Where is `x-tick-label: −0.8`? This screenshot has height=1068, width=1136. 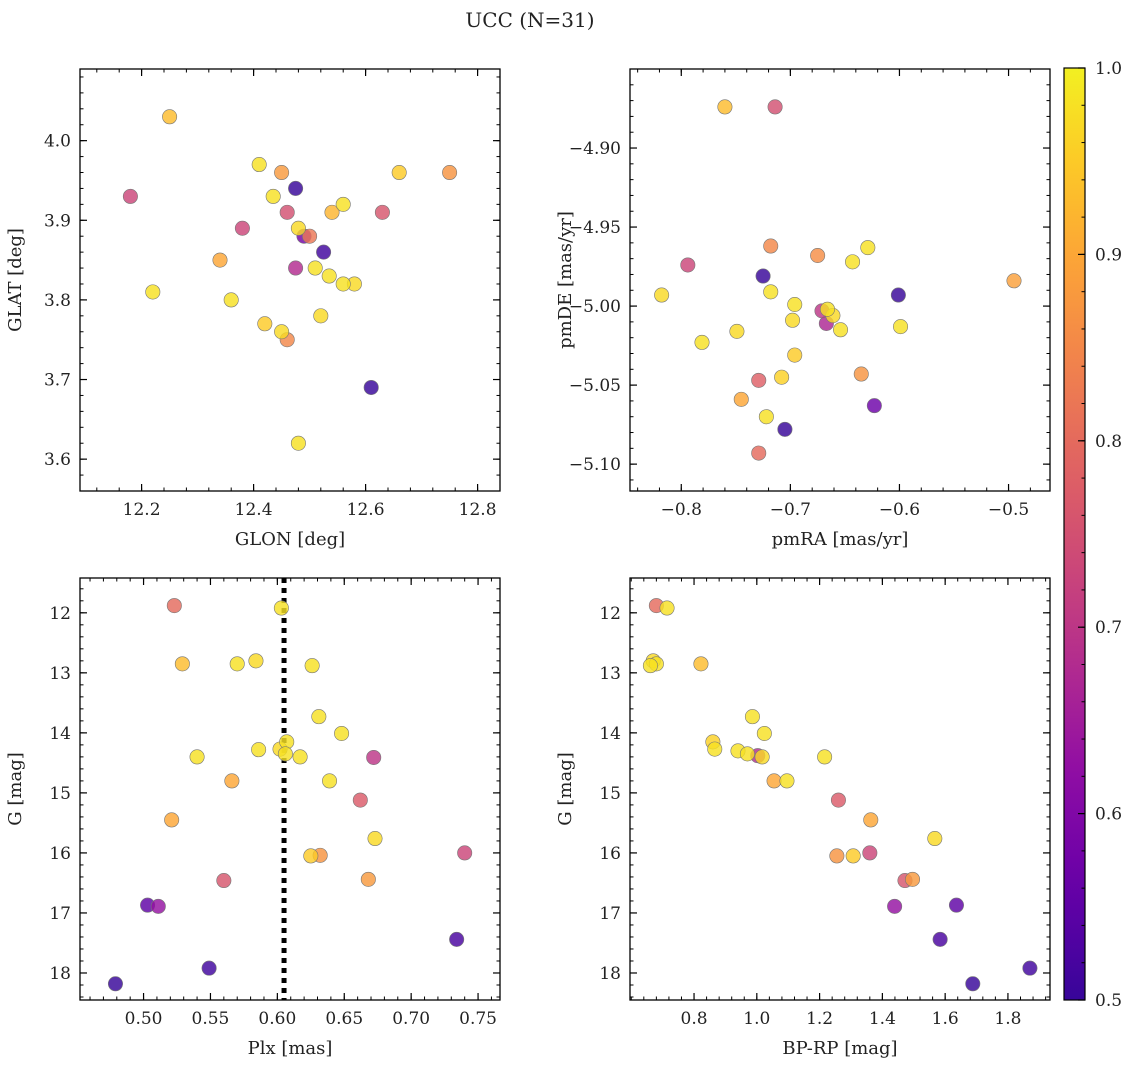
x-tick-label: −0.8 is located at coordinates (681, 510).